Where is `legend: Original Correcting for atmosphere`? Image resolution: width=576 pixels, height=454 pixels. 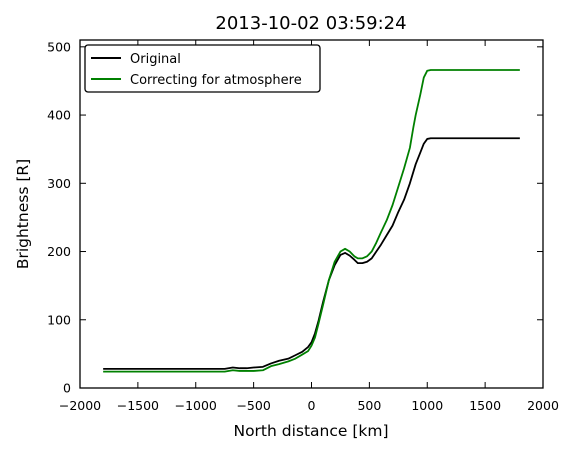 legend: Original Correcting for atmosphere is located at coordinates (202, 68).